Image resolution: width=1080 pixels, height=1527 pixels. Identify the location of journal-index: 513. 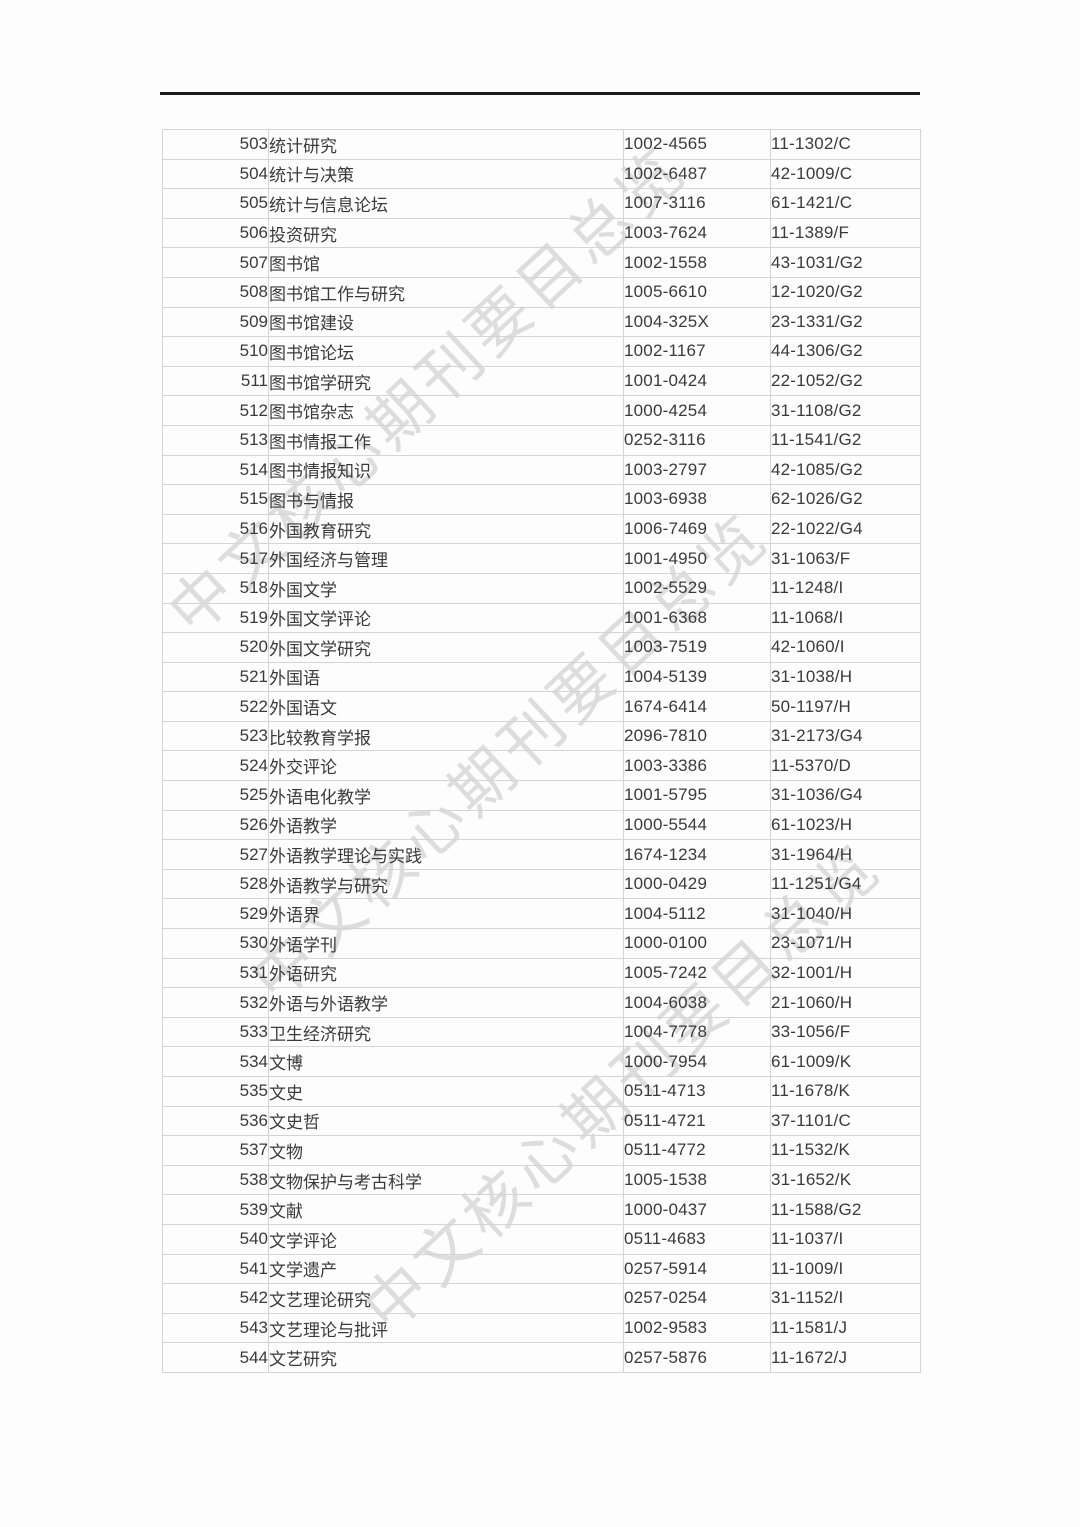
(215, 440).